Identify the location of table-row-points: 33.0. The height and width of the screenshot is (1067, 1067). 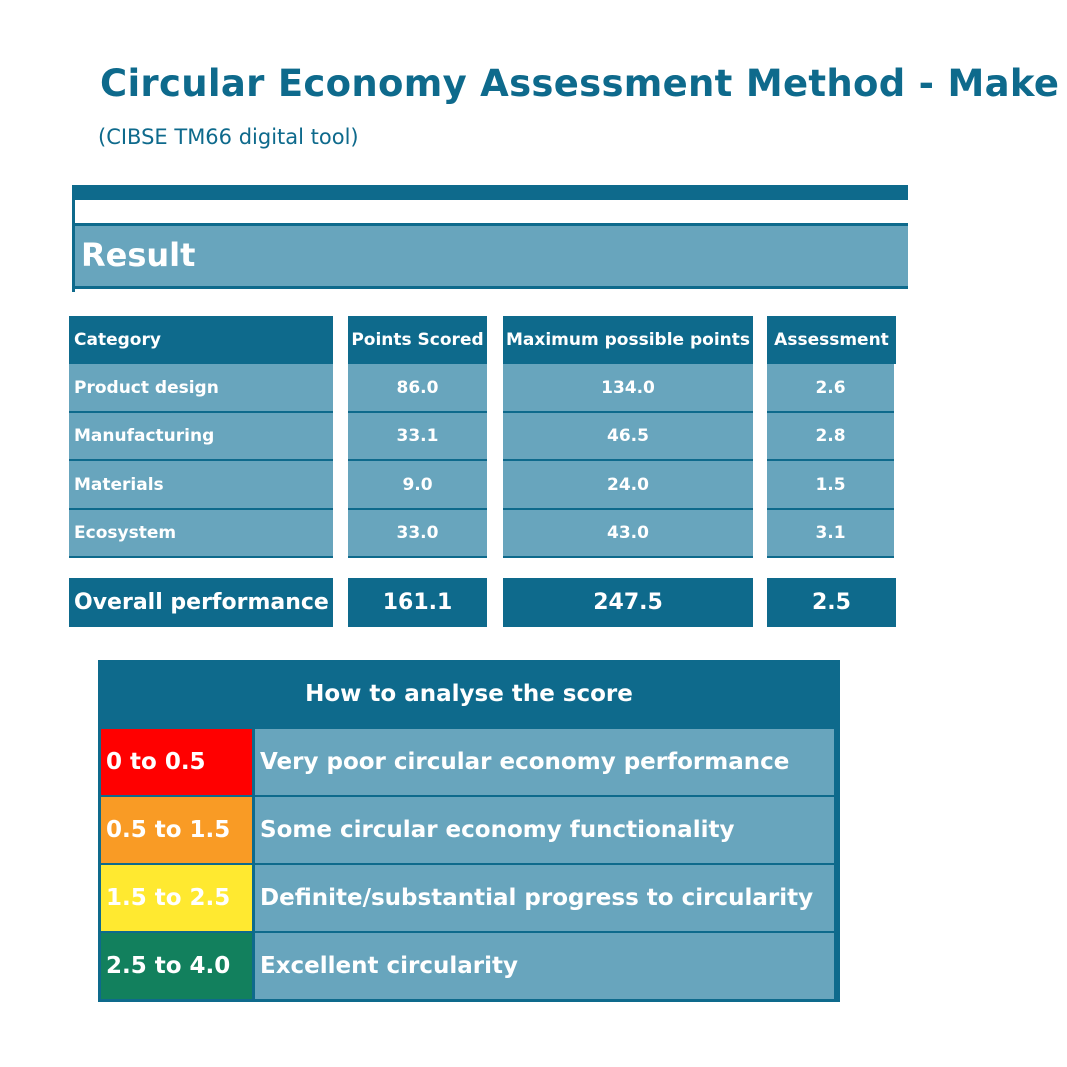
(417, 534).